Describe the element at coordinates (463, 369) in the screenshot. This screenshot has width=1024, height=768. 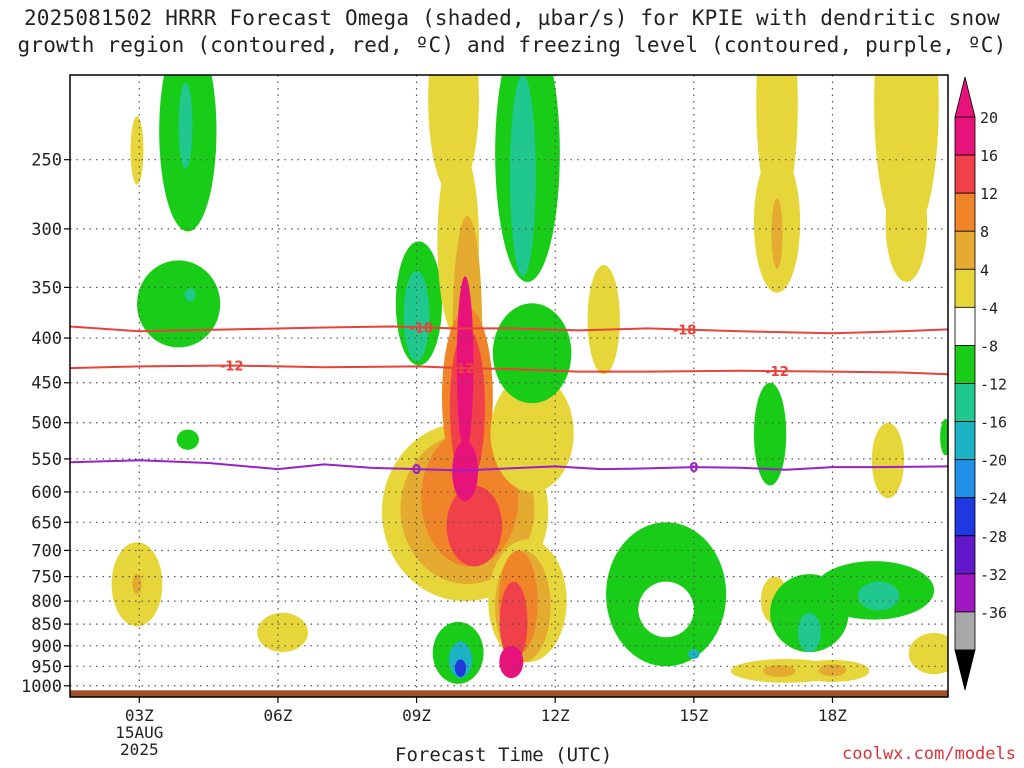
I see `contour-label--12-1: -12` at that location.